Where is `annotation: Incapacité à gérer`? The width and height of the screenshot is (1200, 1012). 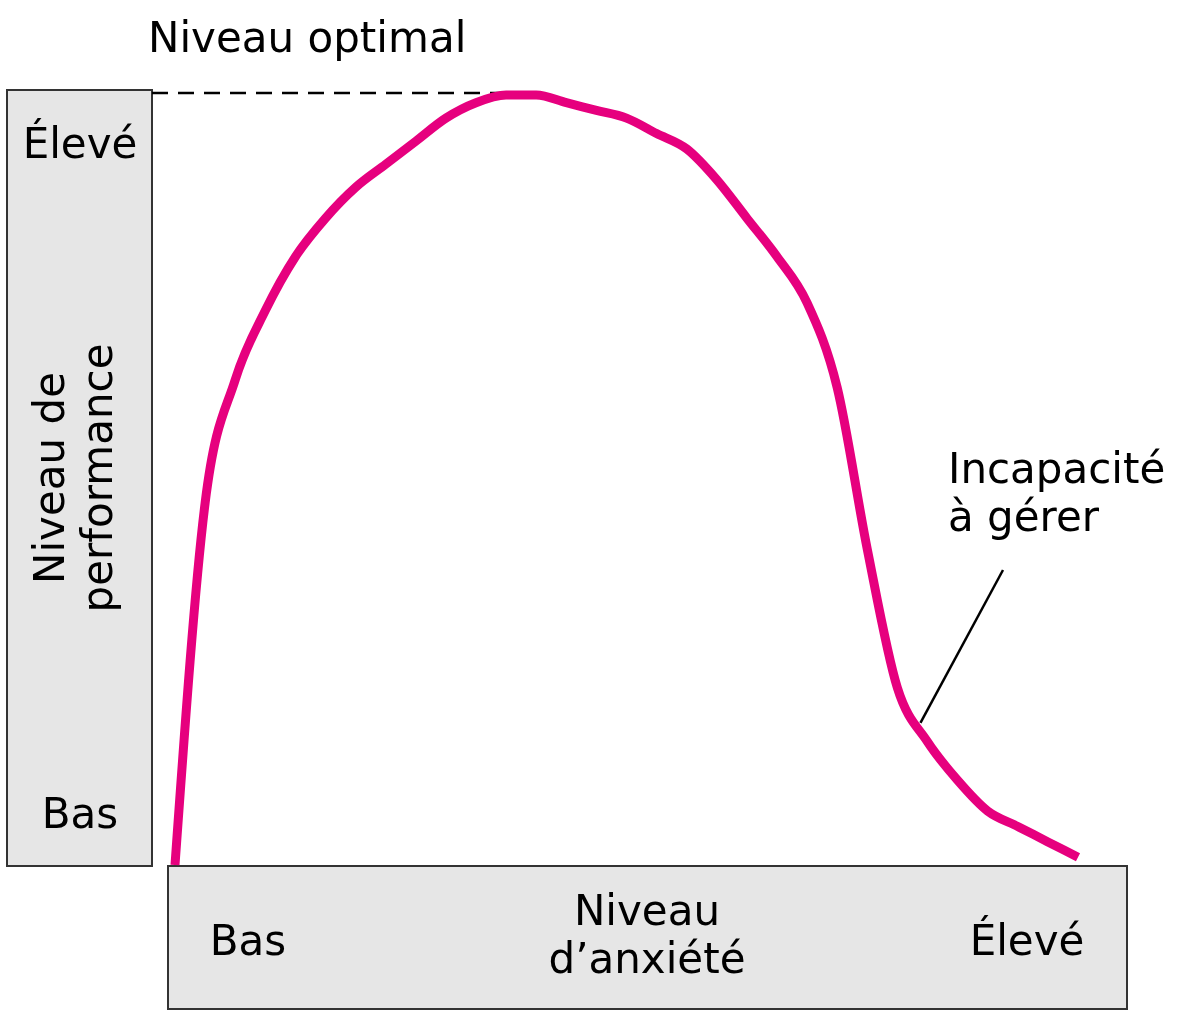
annotation: Incapacité à gérer is located at coordinates (1057, 492).